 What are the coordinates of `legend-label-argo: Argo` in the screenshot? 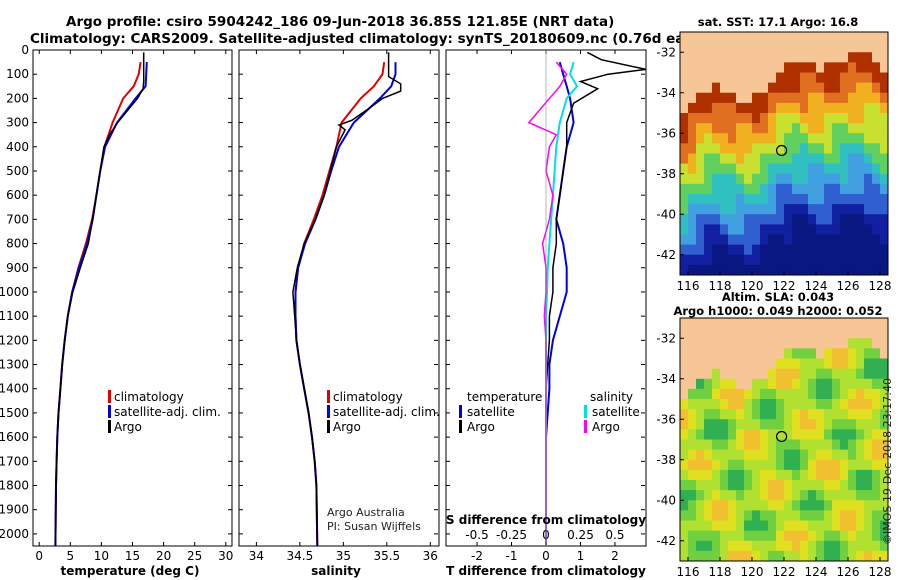 It's located at (347, 427).